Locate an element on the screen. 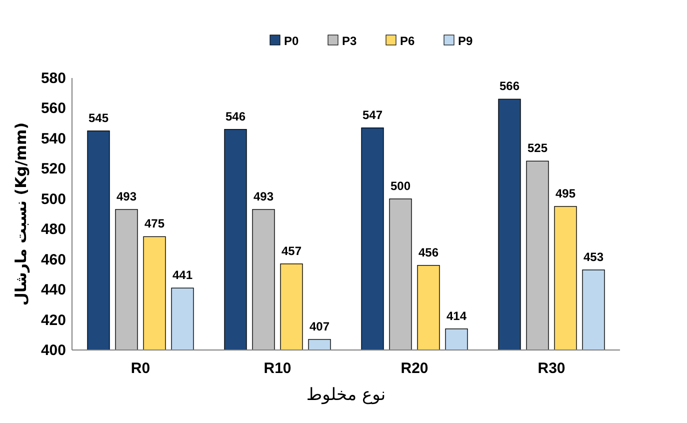  y-tick-label: 420 is located at coordinates (53, 320).